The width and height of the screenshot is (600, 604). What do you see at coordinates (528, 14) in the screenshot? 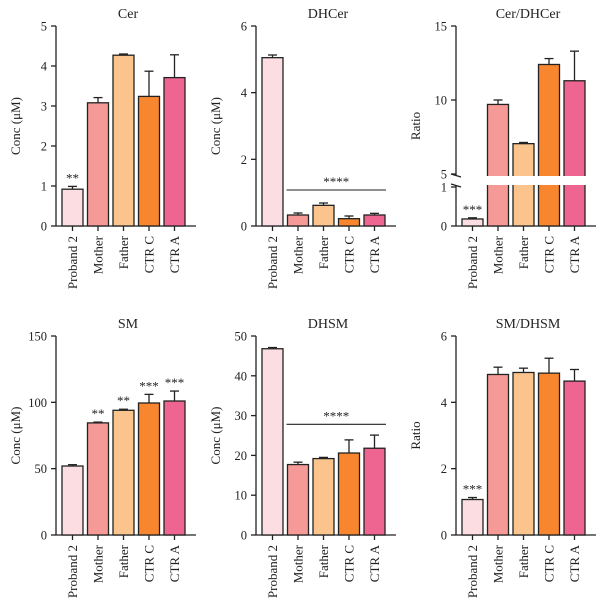
I see `chart-title: Cer/DHCer` at bounding box center [528, 14].